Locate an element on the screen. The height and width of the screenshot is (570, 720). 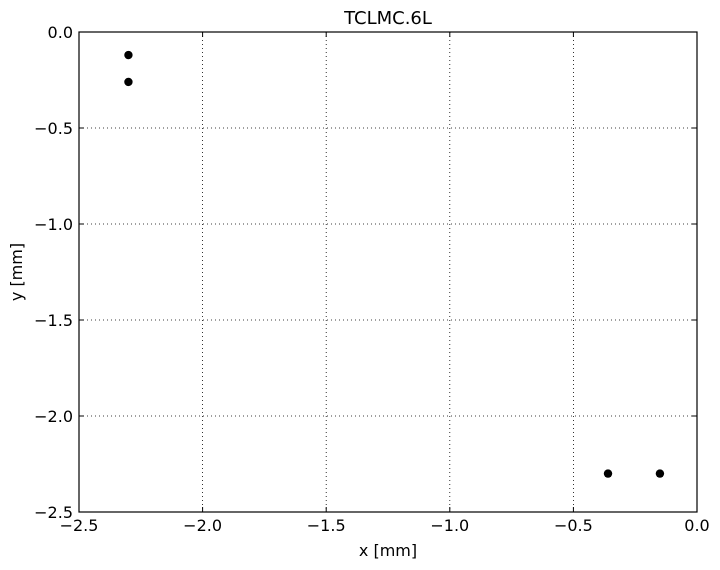
x-axis-label: x [mm] is located at coordinates (388, 550).